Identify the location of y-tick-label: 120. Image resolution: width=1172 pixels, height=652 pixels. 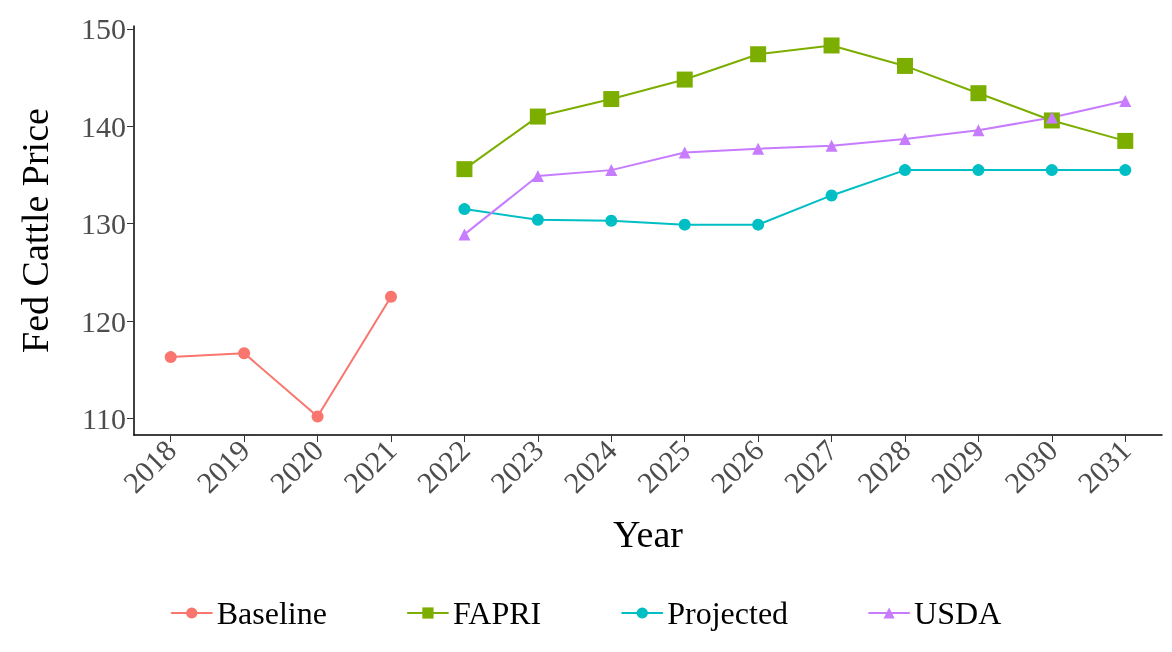
(103, 321).